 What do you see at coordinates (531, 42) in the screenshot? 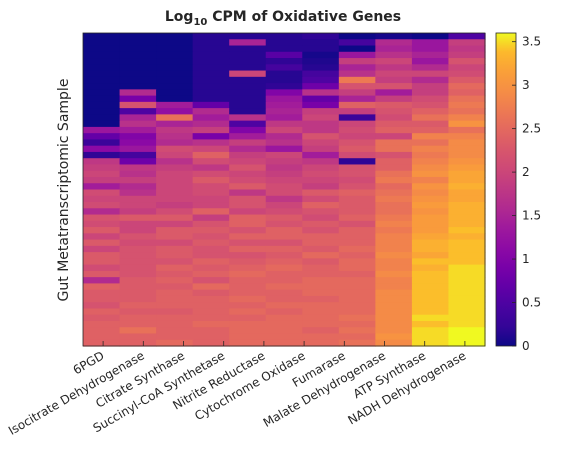
I see `colorbar-tick-label: 3.5` at bounding box center [531, 42].